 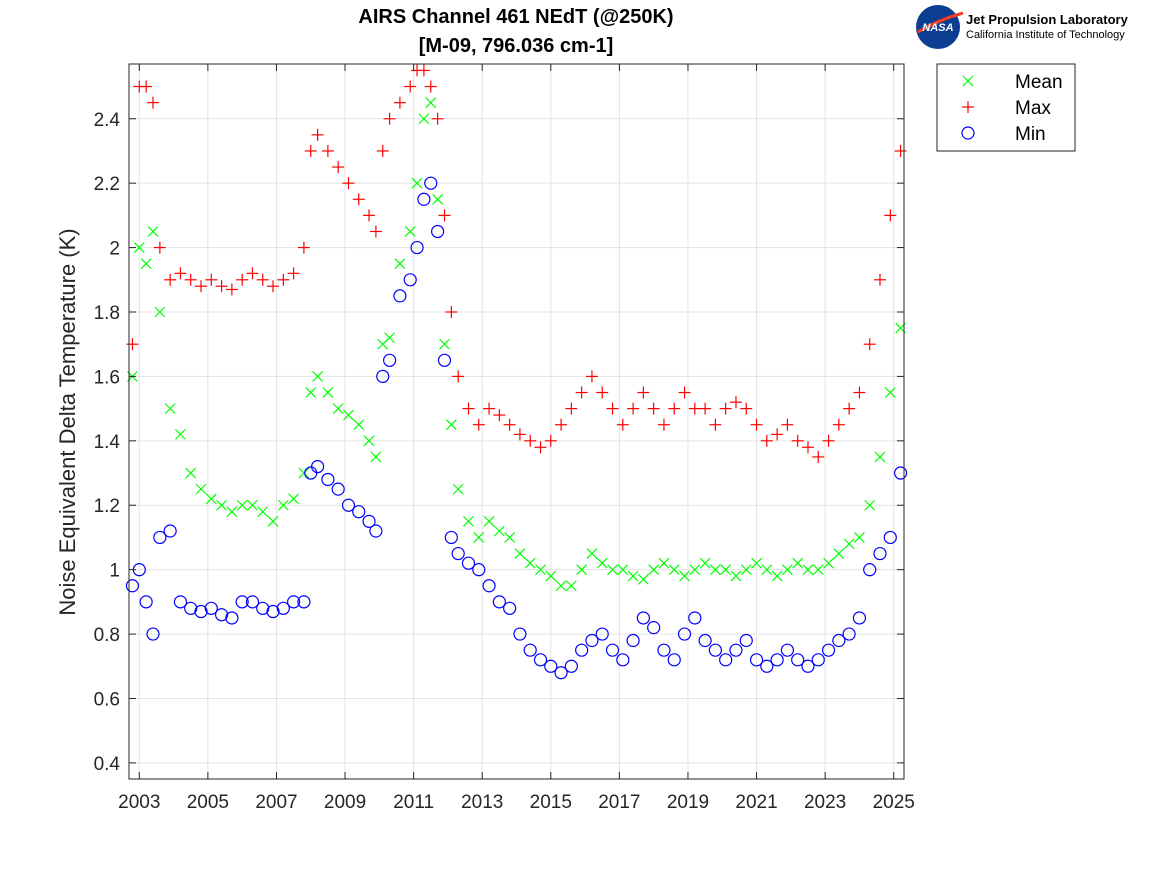 I want to click on x-tick-label: 2017, so click(x=619, y=802).